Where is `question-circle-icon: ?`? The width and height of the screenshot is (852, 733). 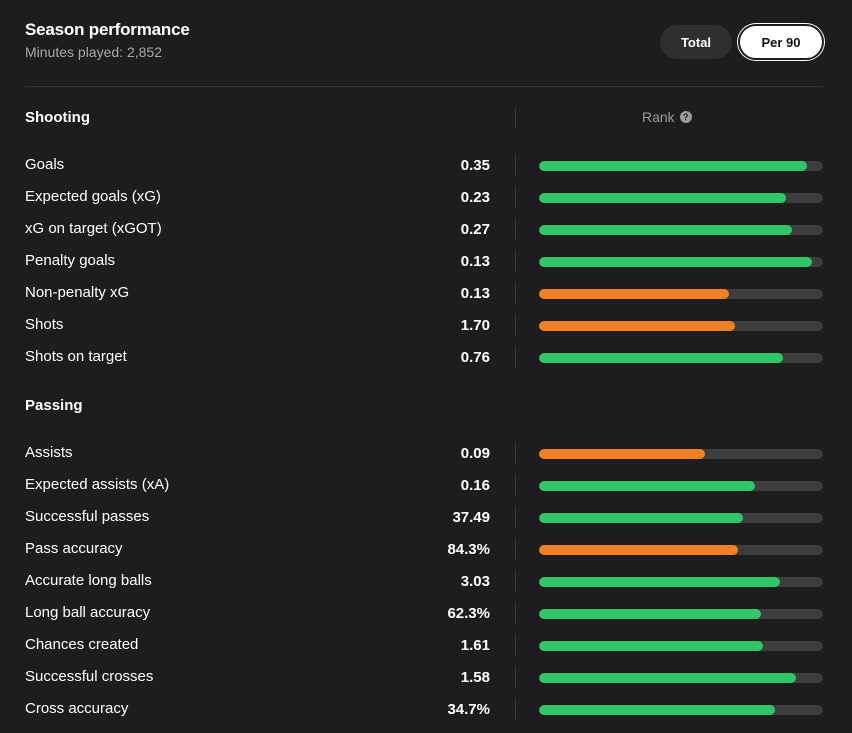 question-circle-icon: ? is located at coordinates (685, 117).